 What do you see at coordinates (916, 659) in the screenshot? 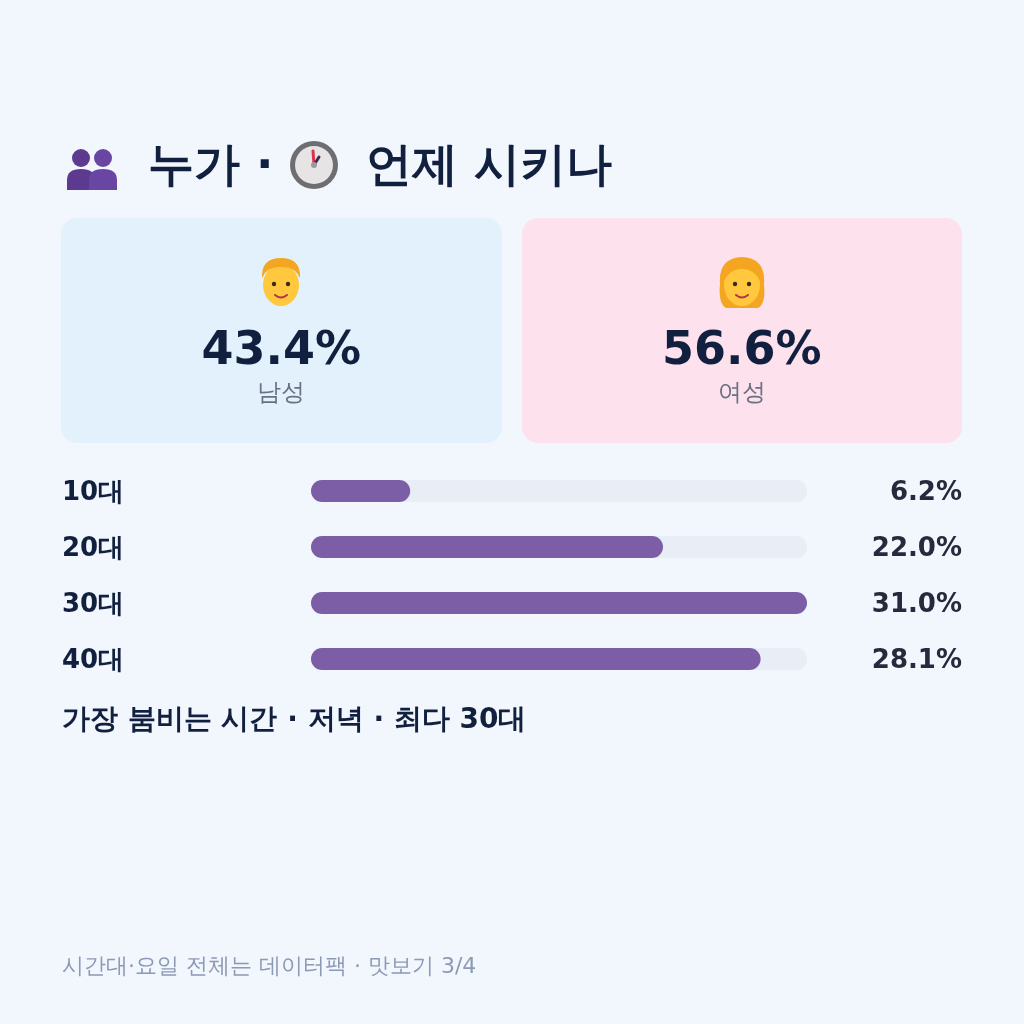
I see `data-label: 28.1%` at bounding box center [916, 659].